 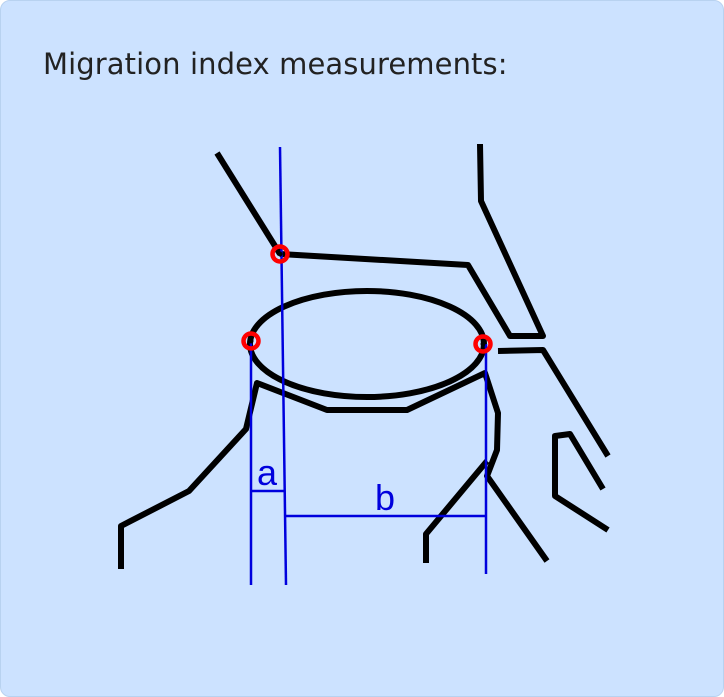 What do you see at coordinates (385, 497) in the screenshot?
I see `label-b: b` at bounding box center [385, 497].